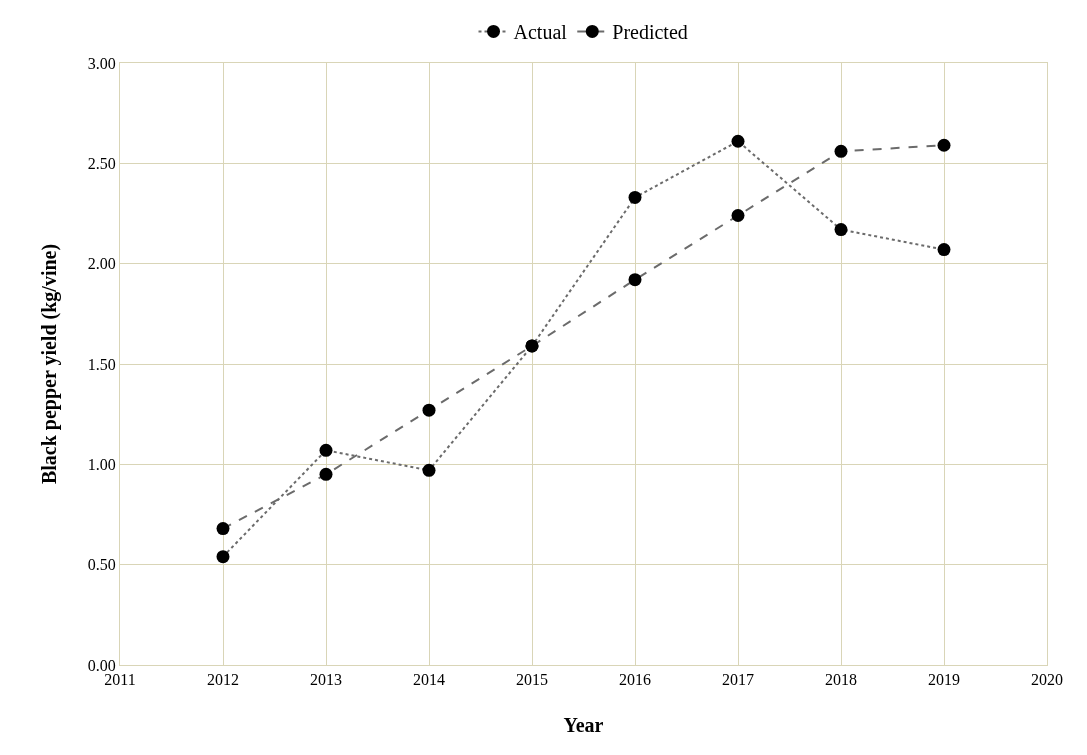 The width and height of the screenshot is (1087, 755). I want to click on y-tick-label: 2.00, so click(101, 264).